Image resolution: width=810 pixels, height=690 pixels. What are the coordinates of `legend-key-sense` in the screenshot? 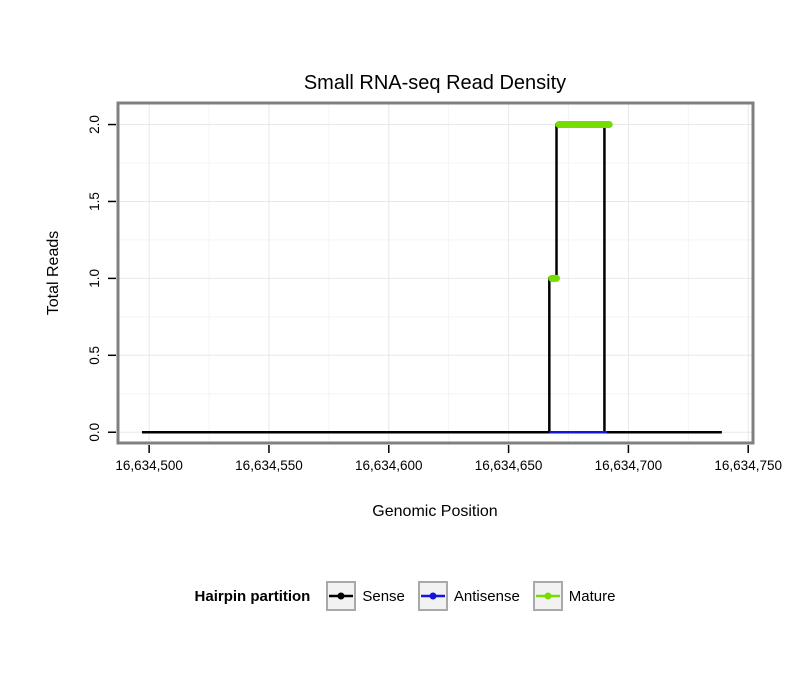 It's located at (341, 596).